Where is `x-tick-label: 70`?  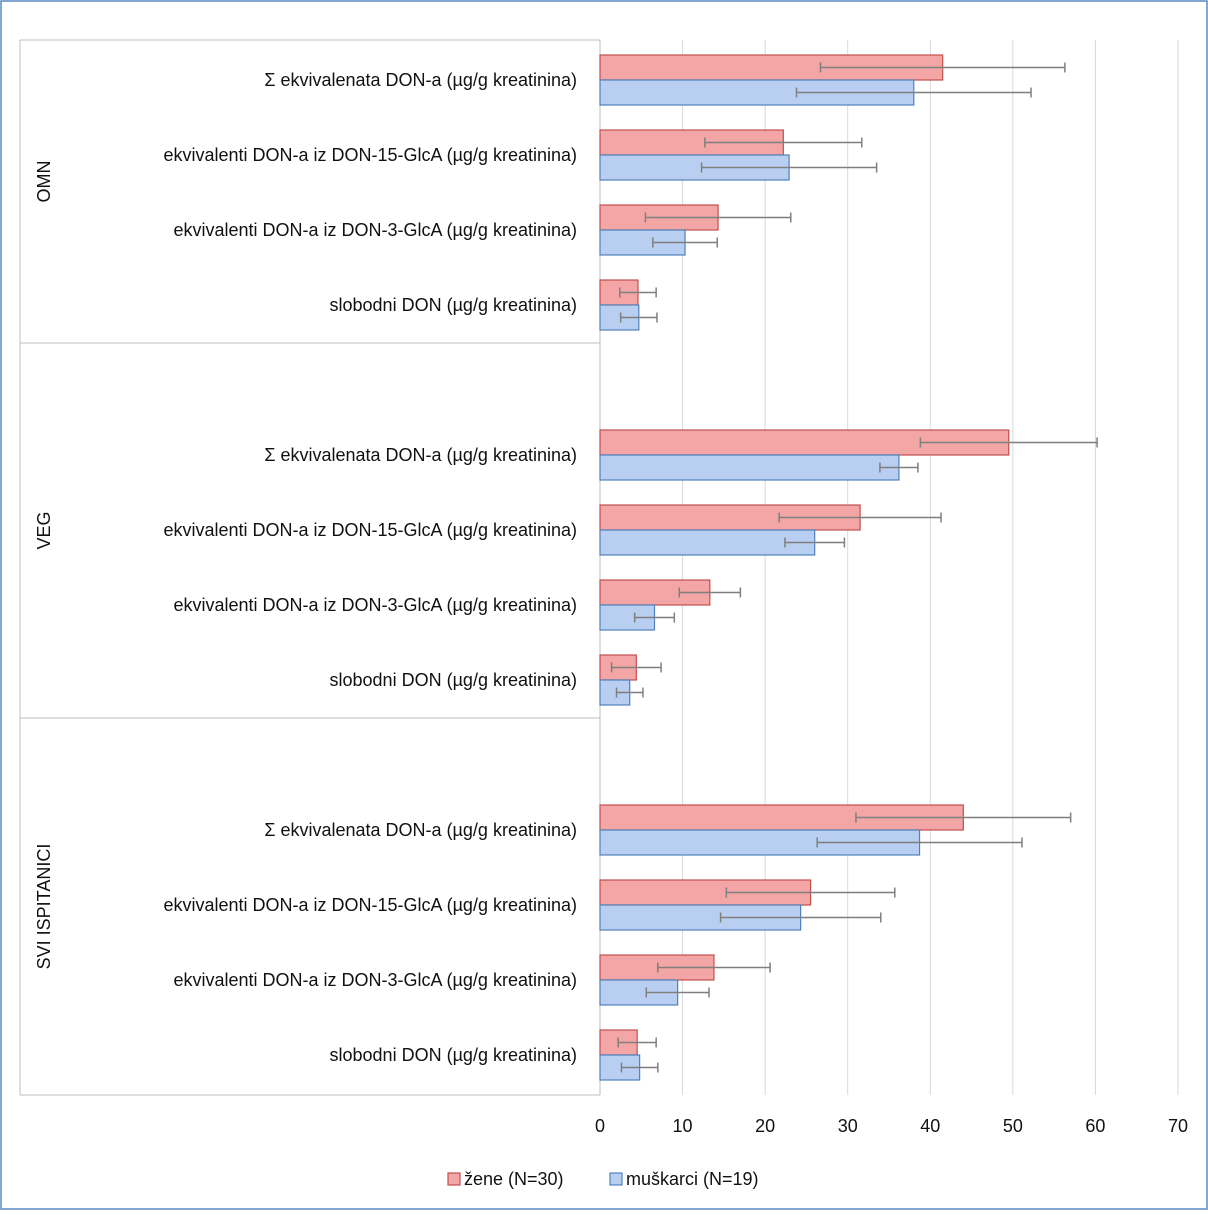 x-tick-label: 70 is located at coordinates (1178, 1126).